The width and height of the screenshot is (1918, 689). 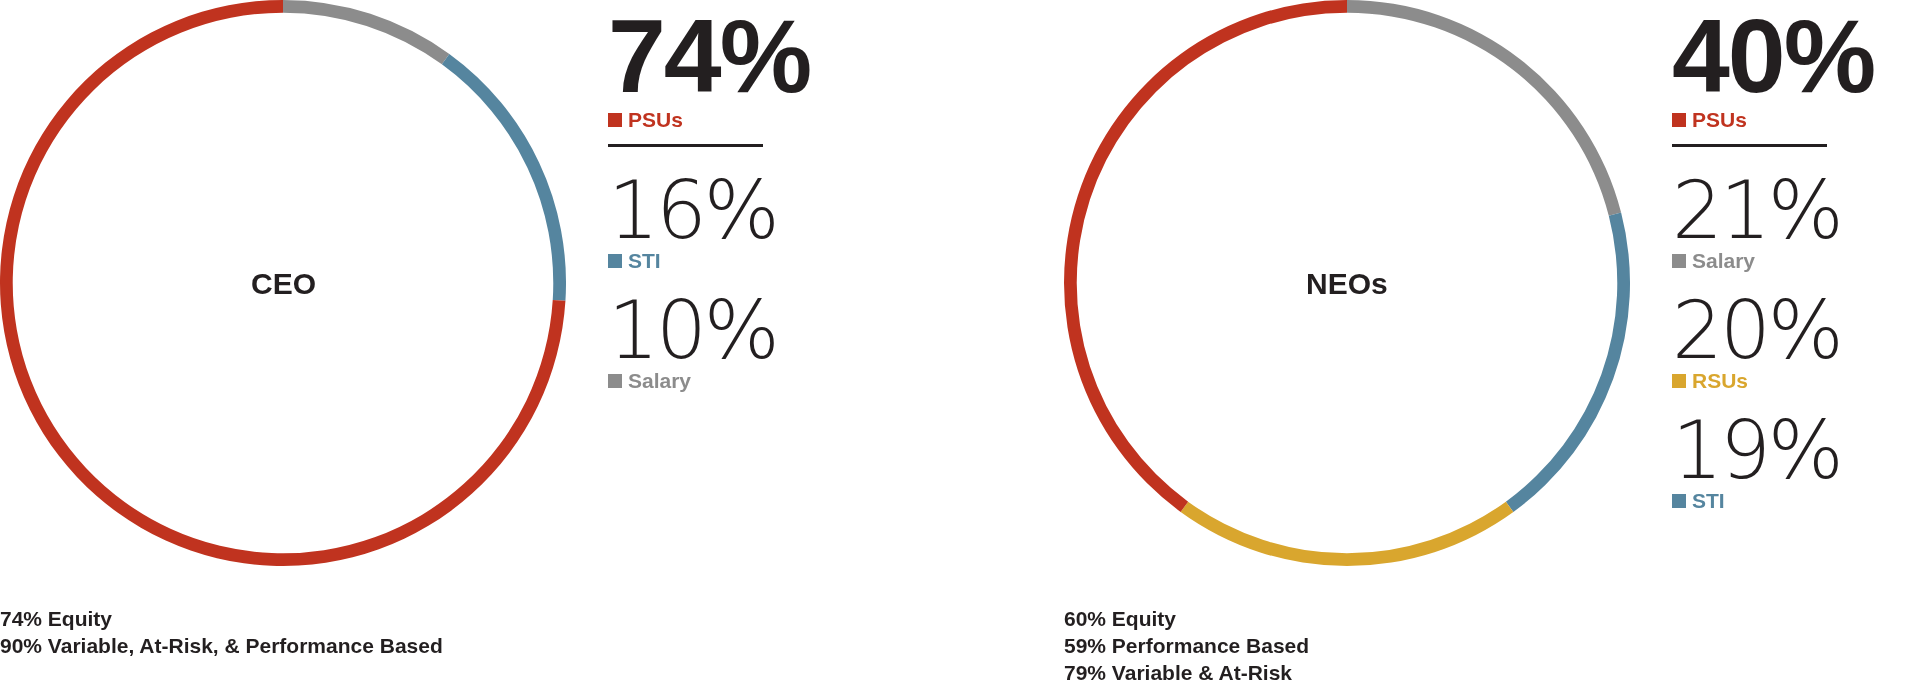 What do you see at coordinates (1121, 619) in the screenshot?
I see `text: 60% Equity` at bounding box center [1121, 619].